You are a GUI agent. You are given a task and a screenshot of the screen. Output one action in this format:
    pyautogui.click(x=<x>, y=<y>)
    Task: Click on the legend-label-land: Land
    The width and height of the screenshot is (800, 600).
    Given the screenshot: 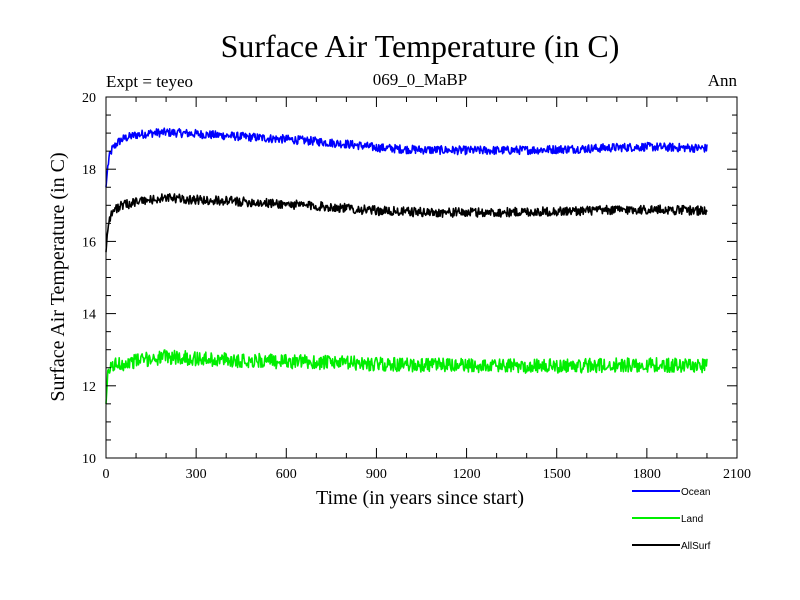 What is the action you would take?
    pyautogui.click(x=692, y=519)
    